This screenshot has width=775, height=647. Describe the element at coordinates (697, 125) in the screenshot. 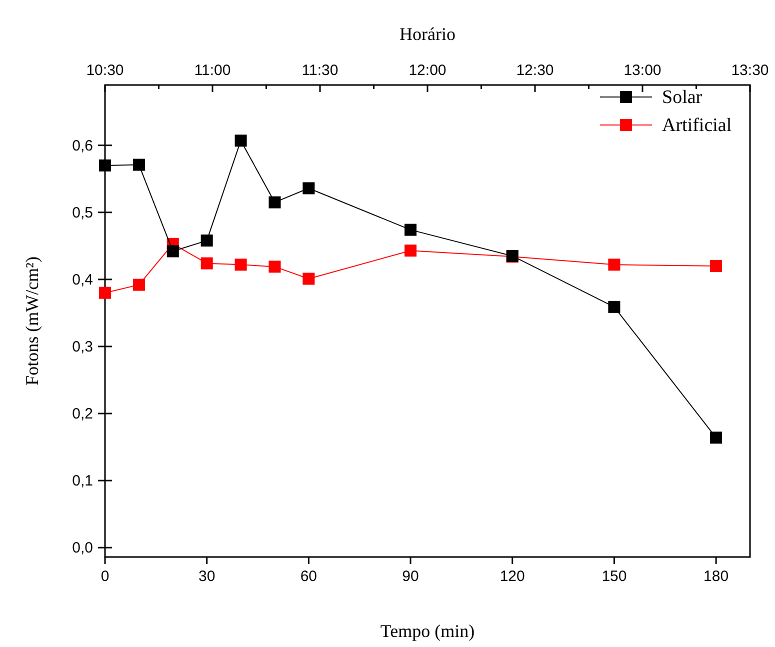

I see `legend-label: Artificial` at that location.